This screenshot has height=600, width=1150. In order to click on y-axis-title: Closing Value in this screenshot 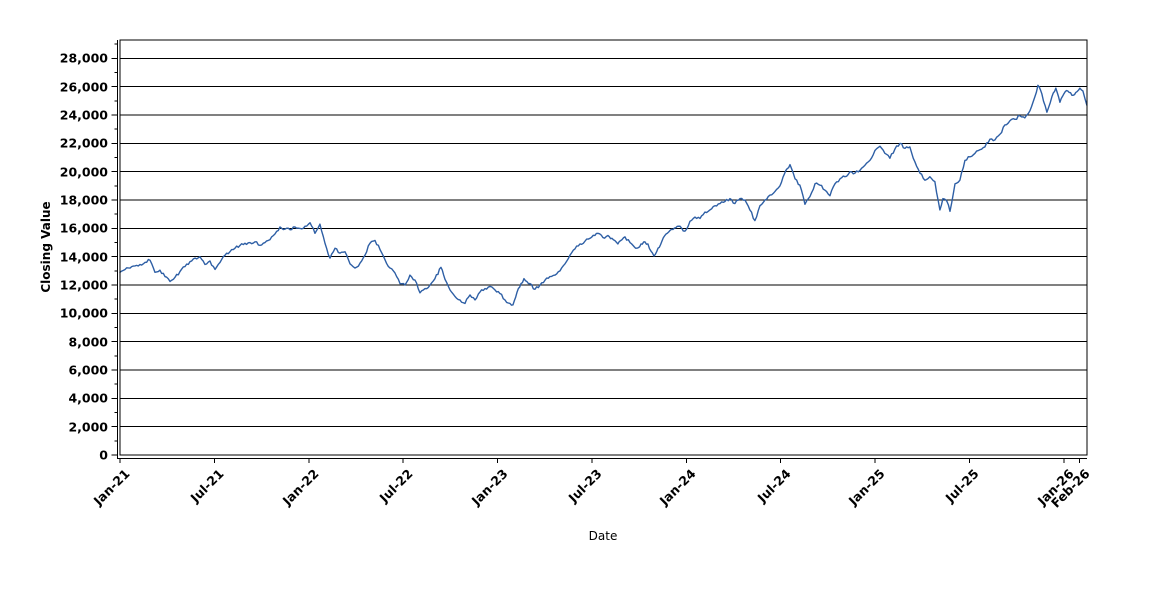, I will do `click(46, 247)`.